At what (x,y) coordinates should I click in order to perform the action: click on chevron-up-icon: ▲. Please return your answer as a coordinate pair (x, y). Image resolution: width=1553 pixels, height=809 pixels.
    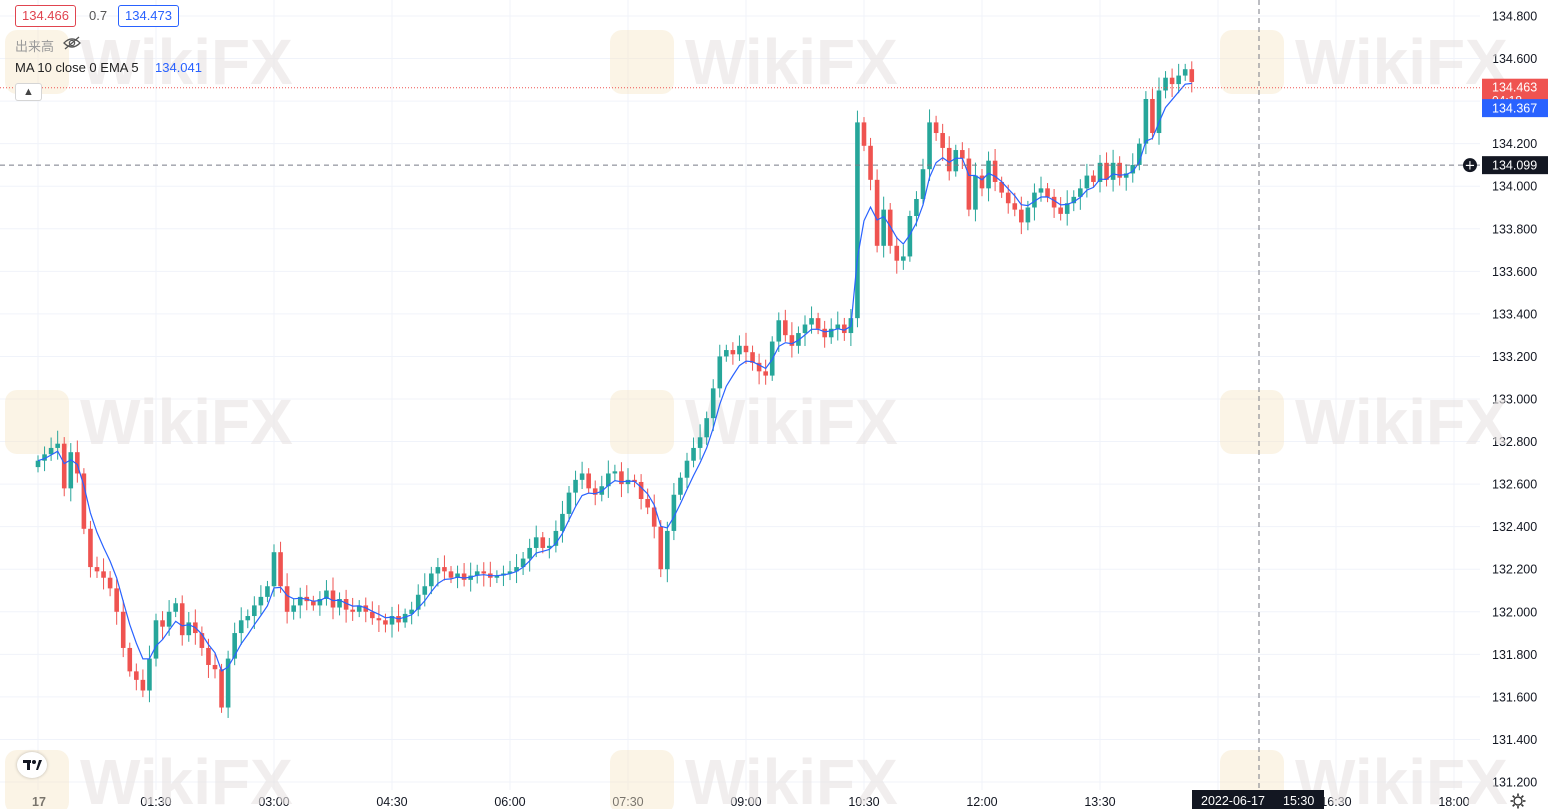
    Looking at the image, I should click on (28, 92).